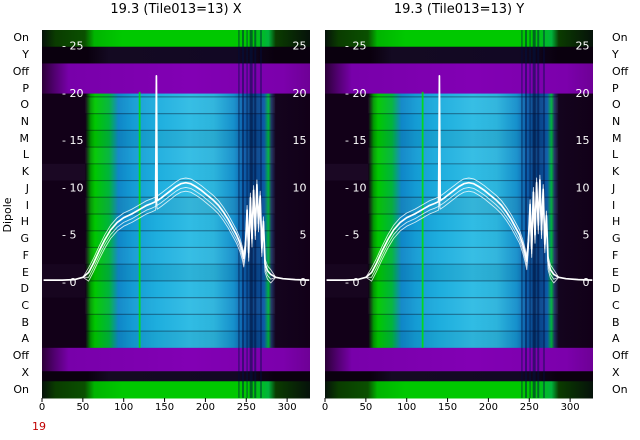 This screenshot has width=640, height=440. I want to click on x-axis-ticks-x: 0 50 100 150 200 250 300, so click(174, 409).